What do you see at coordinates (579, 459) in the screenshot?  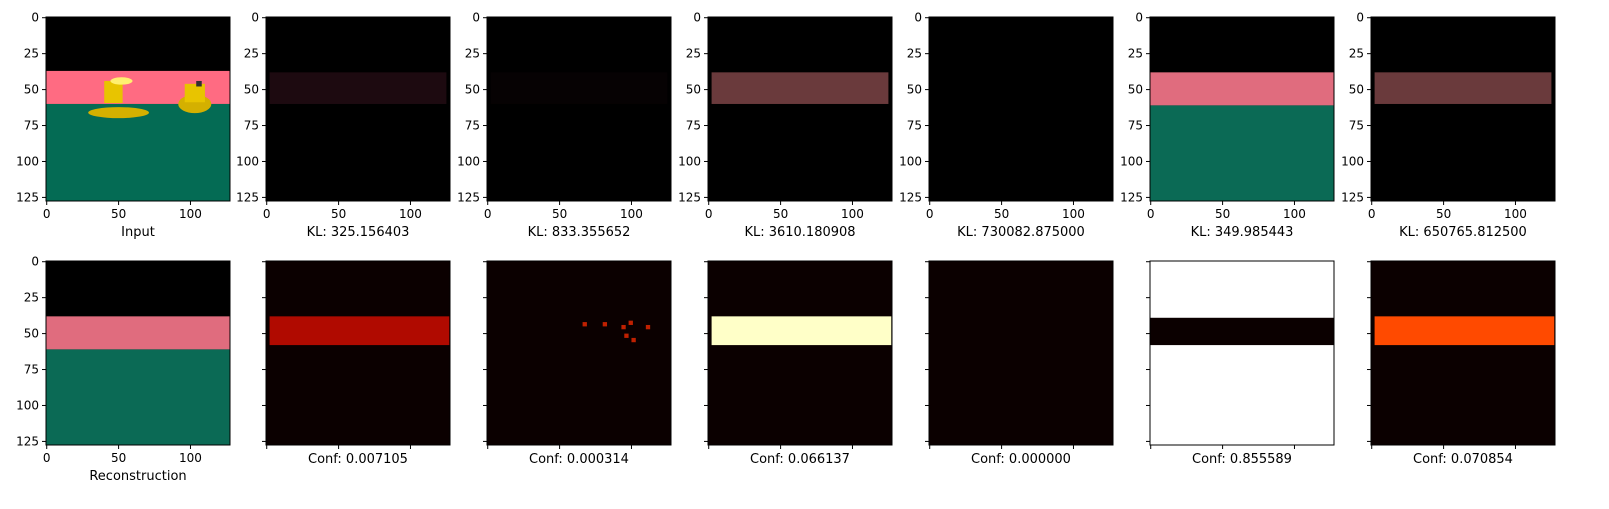 I see `panel-caption: Conf: 0.000314` at bounding box center [579, 459].